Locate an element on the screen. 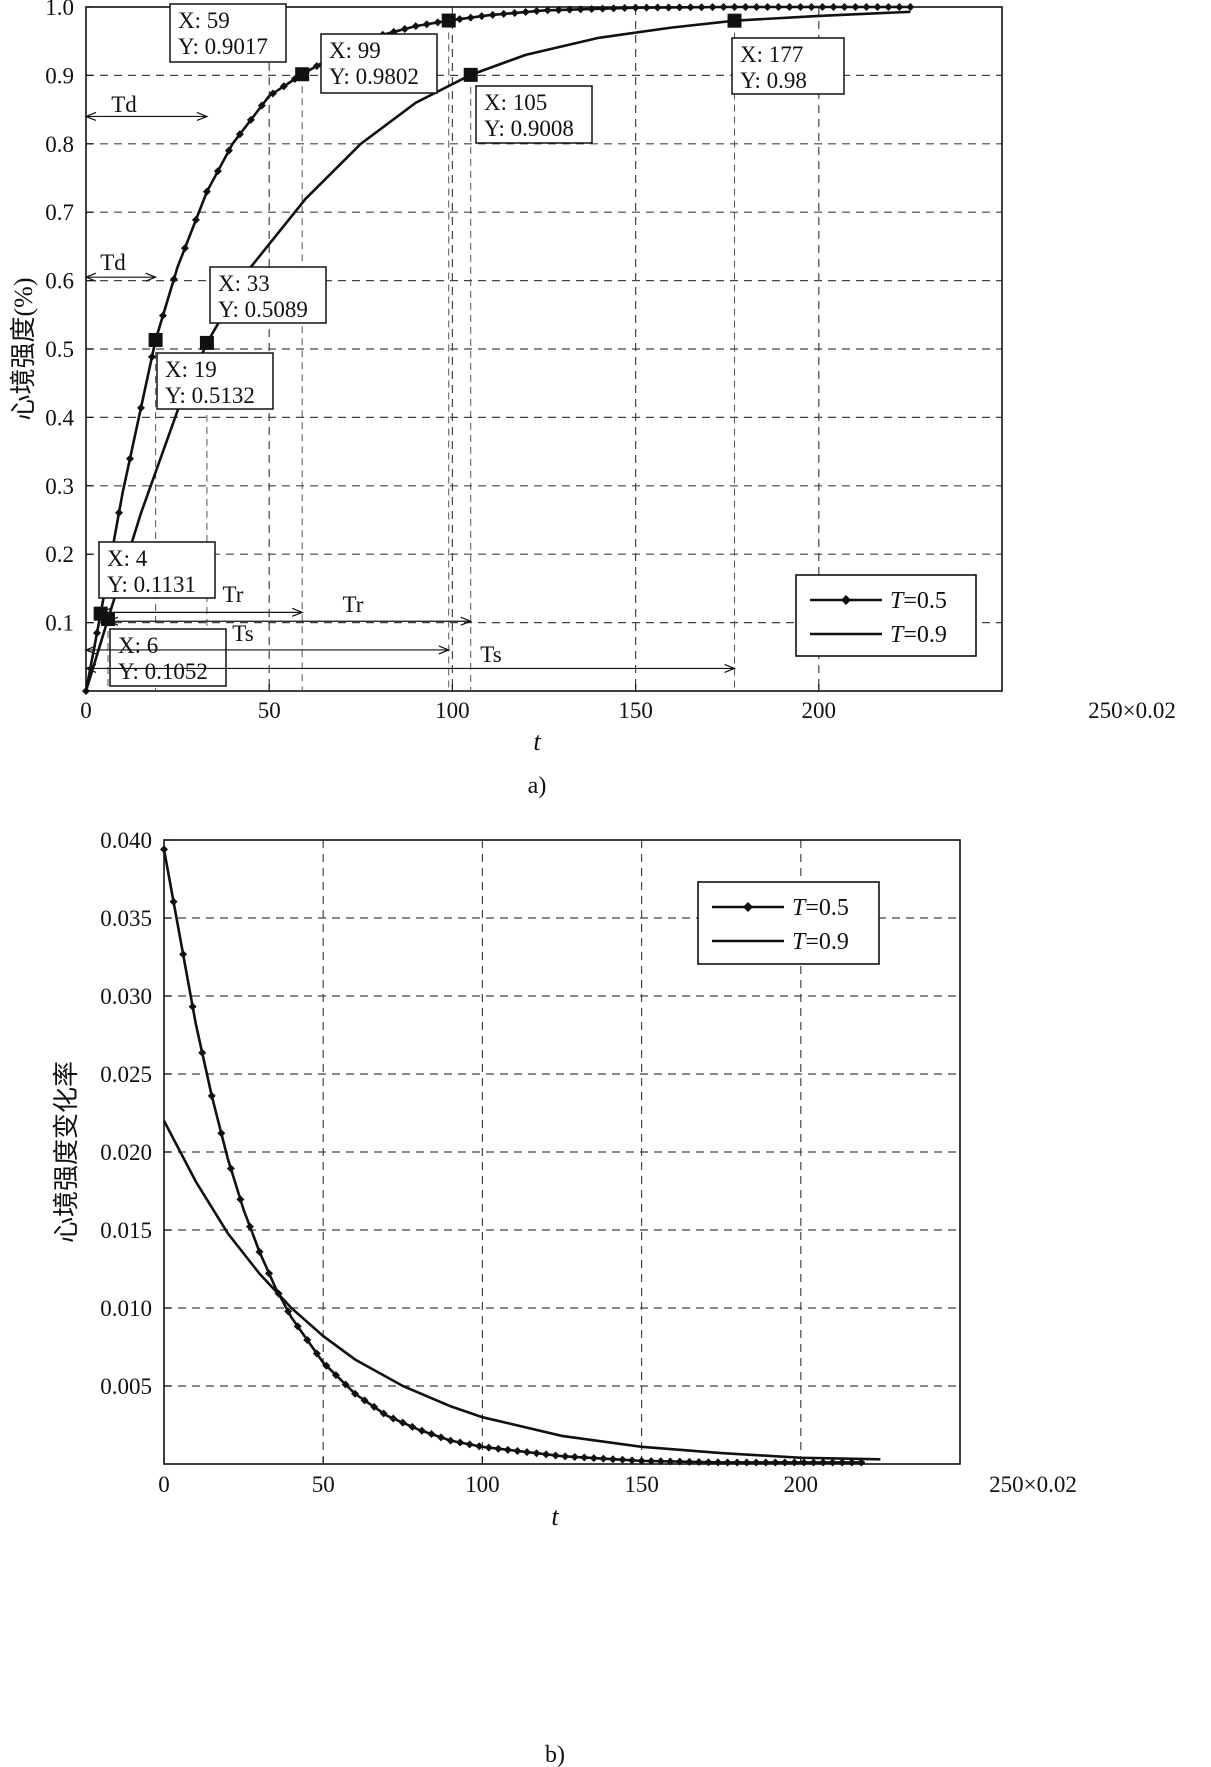 The image size is (1211, 1767). y-tick-label: 0.005 is located at coordinates (126, 1386).